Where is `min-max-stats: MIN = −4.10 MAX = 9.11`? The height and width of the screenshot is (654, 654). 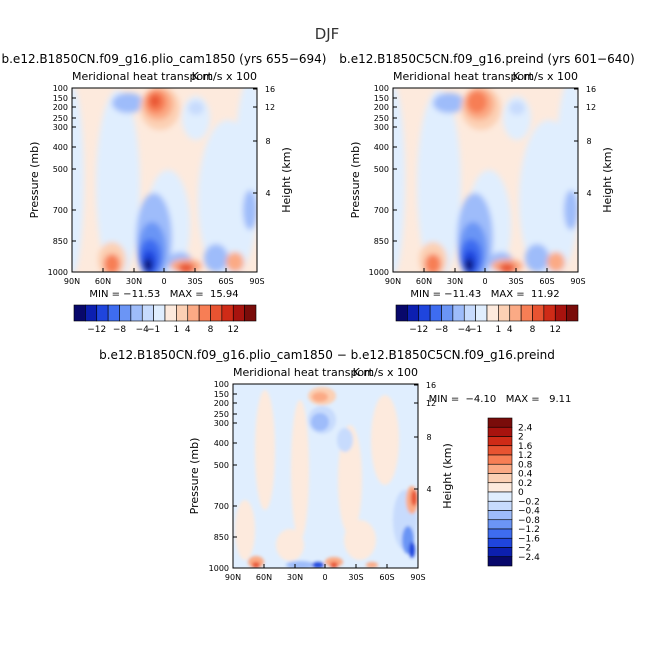 min-max-stats: MIN = −4.10 MAX = 9.11 is located at coordinates (500, 399).